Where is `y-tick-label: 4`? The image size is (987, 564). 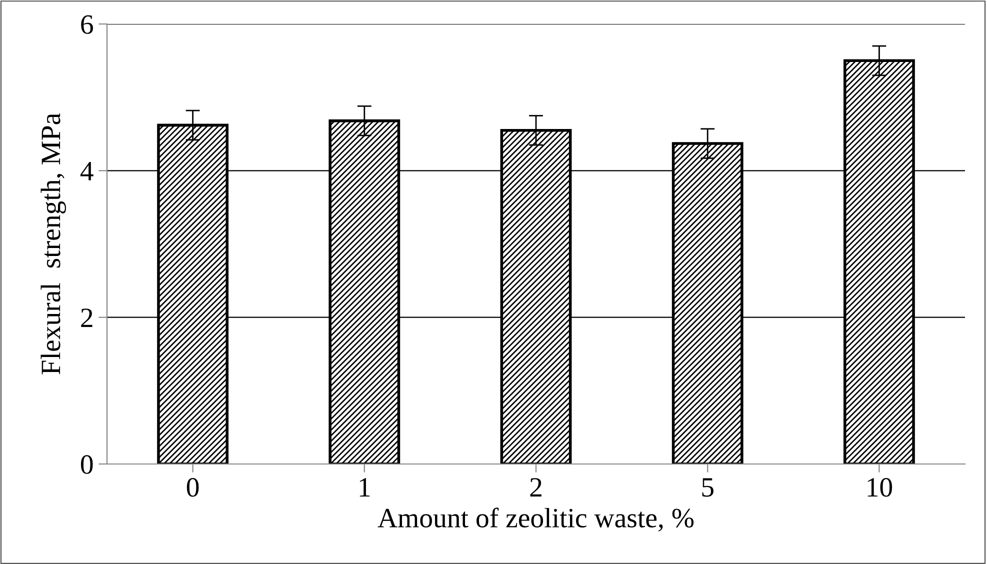
y-tick-label: 4 is located at coordinates (87, 171).